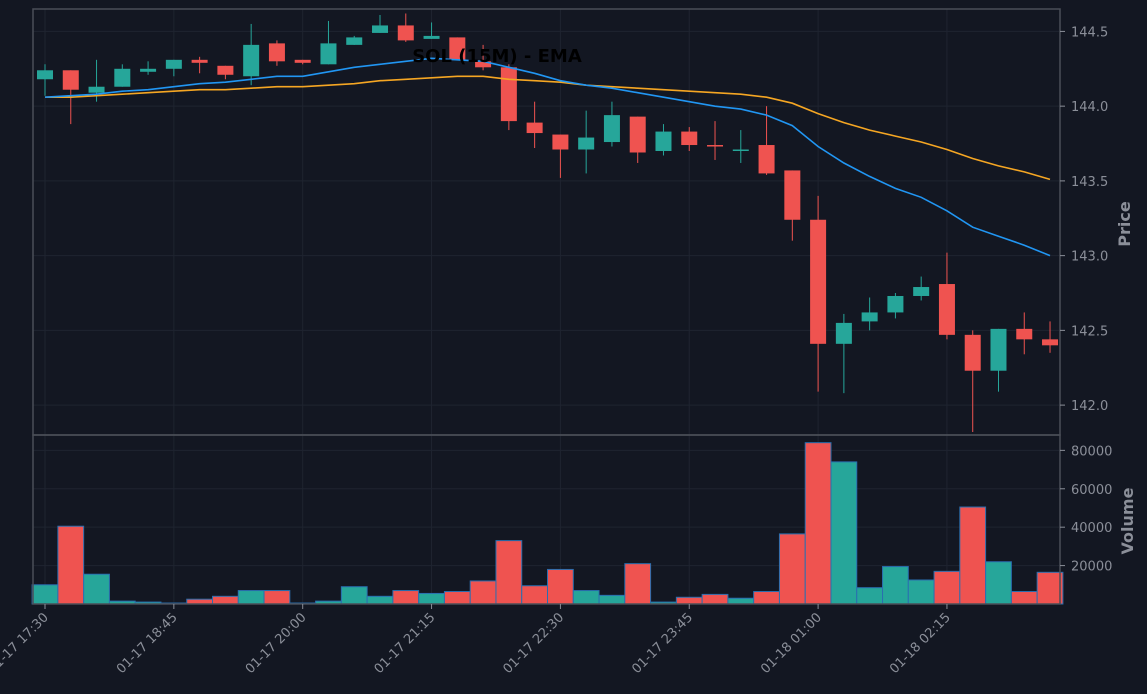 Image resolution: width=1147 pixels, height=694 pixels. Describe the element at coordinates (1127, 520) in the screenshot. I see `volume-axis-title: Volume` at that location.